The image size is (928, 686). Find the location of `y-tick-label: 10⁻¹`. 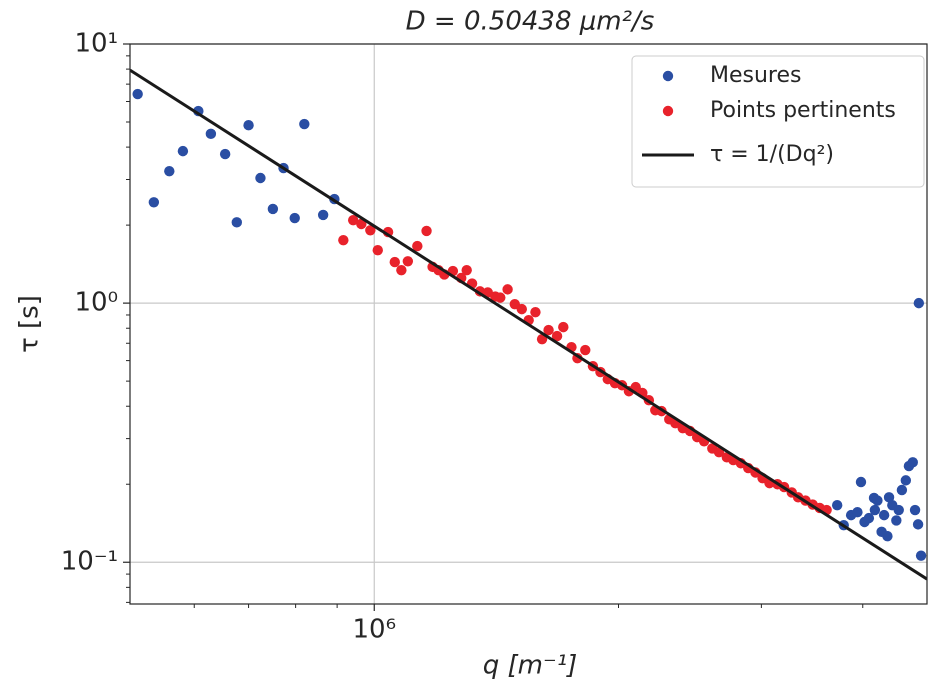

y-tick-label: 10⁻¹ is located at coordinates (89, 562).